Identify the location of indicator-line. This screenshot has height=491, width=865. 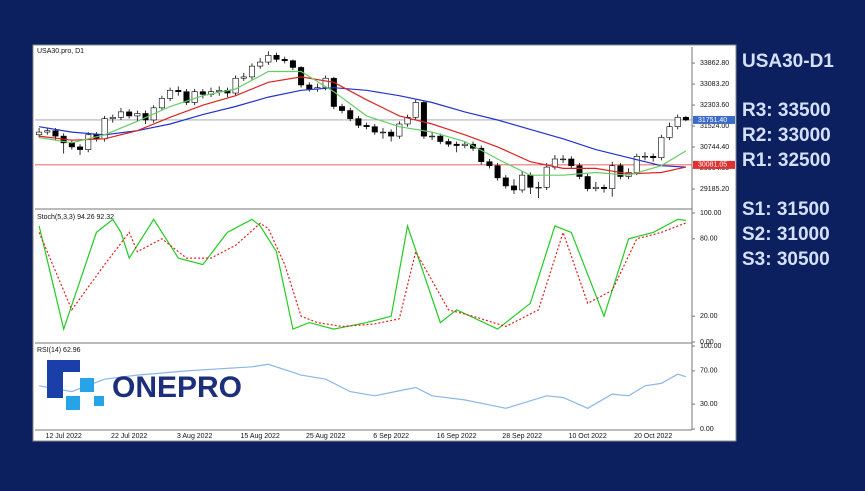
(362, 386).